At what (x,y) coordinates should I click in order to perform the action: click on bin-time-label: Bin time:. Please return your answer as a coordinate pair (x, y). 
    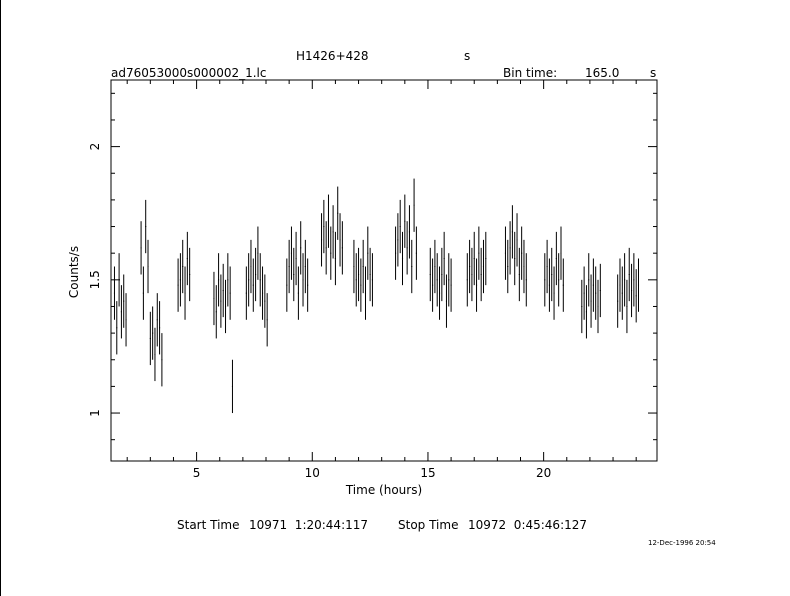
    Looking at the image, I should click on (530, 73).